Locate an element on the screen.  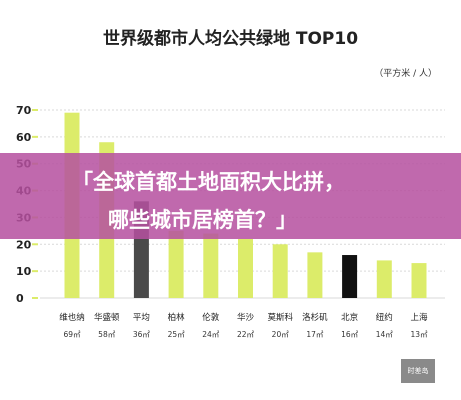
data-label: 13㎡ is located at coordinates (419, 334).